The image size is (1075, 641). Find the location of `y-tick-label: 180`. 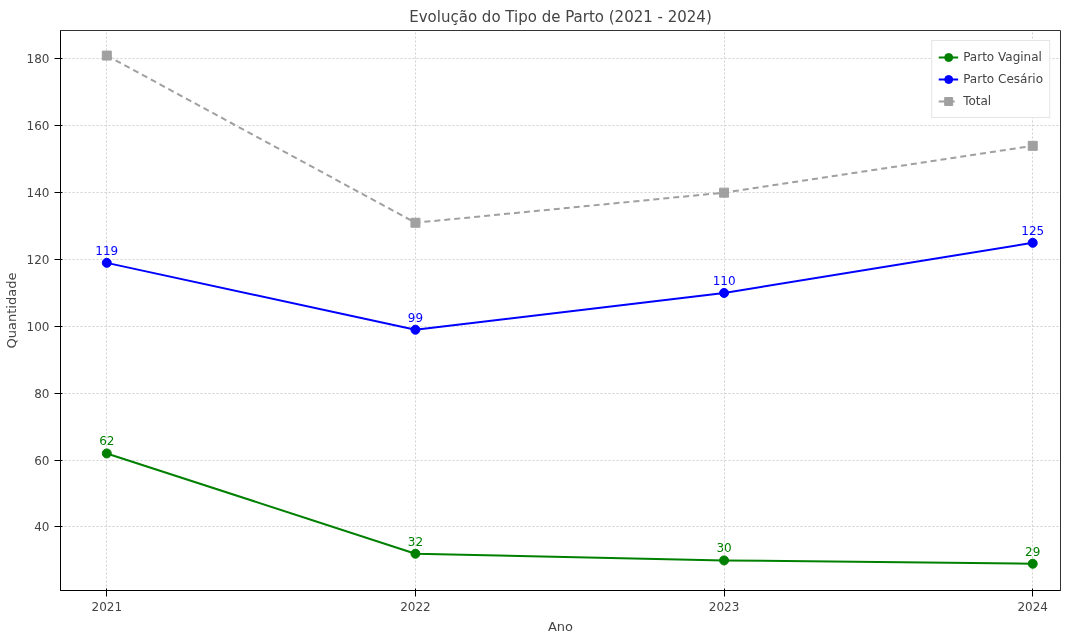

y-tick-label: 180 is located at coordinates (38, 59).